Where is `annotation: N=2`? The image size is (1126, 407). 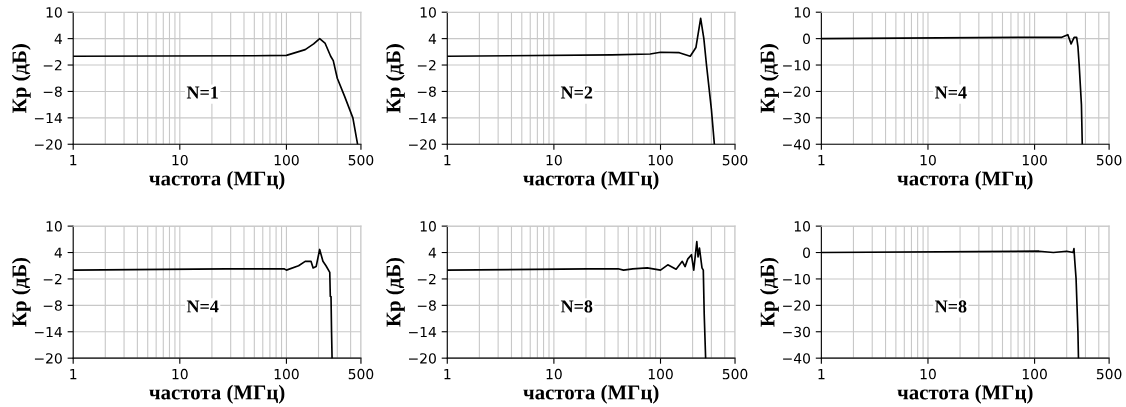
annotation: N=2 is located at coordinates (576, 92).